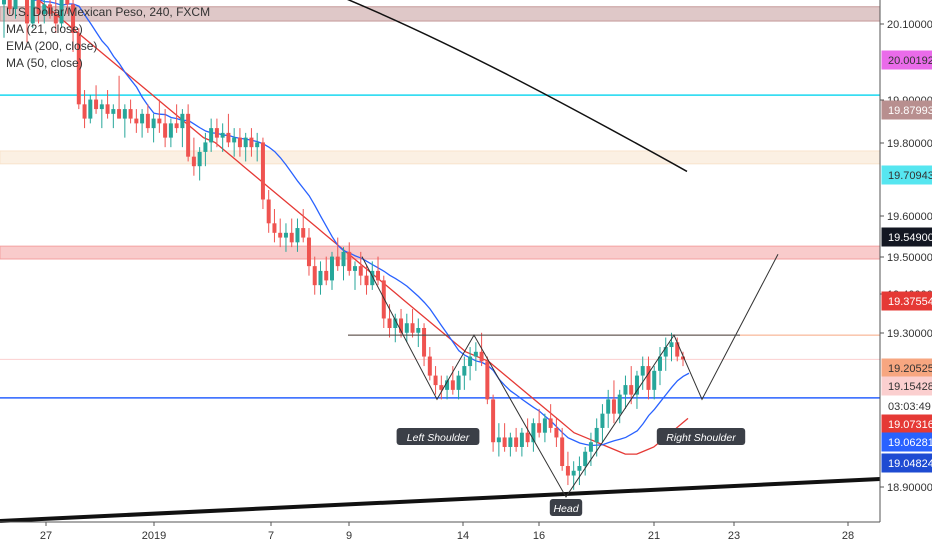  I want to click on price-tag-label: 19.70943, so click(910, 176).